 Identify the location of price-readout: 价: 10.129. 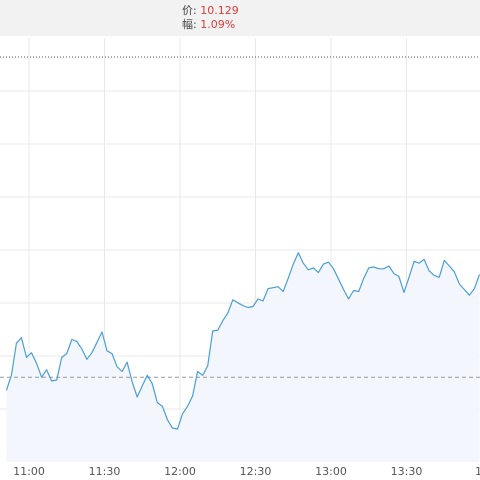
(210, 11).